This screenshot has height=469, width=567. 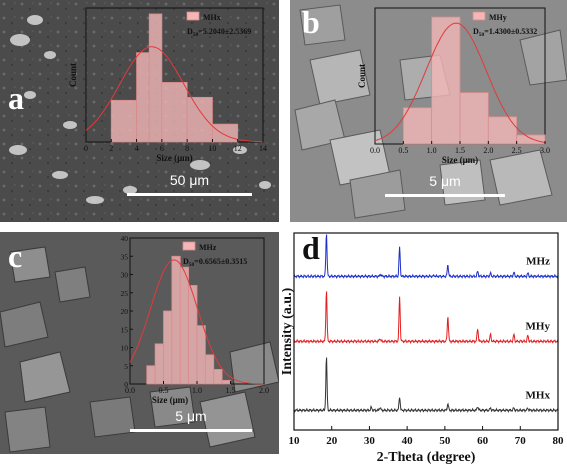 I want to click on xrd-series-mhy, so click(x=426, y=318).